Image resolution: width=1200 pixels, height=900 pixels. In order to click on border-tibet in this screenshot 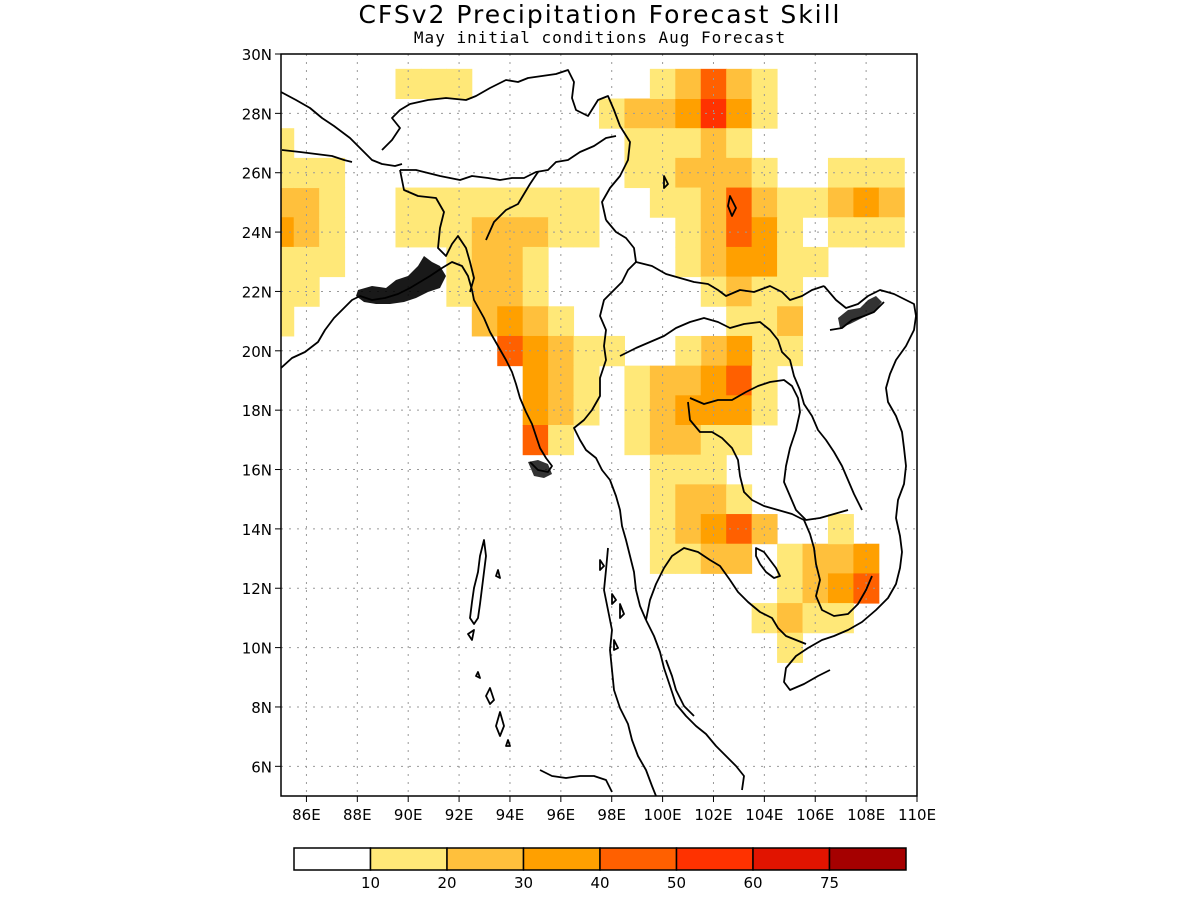, I will do `click(506, 145)`.